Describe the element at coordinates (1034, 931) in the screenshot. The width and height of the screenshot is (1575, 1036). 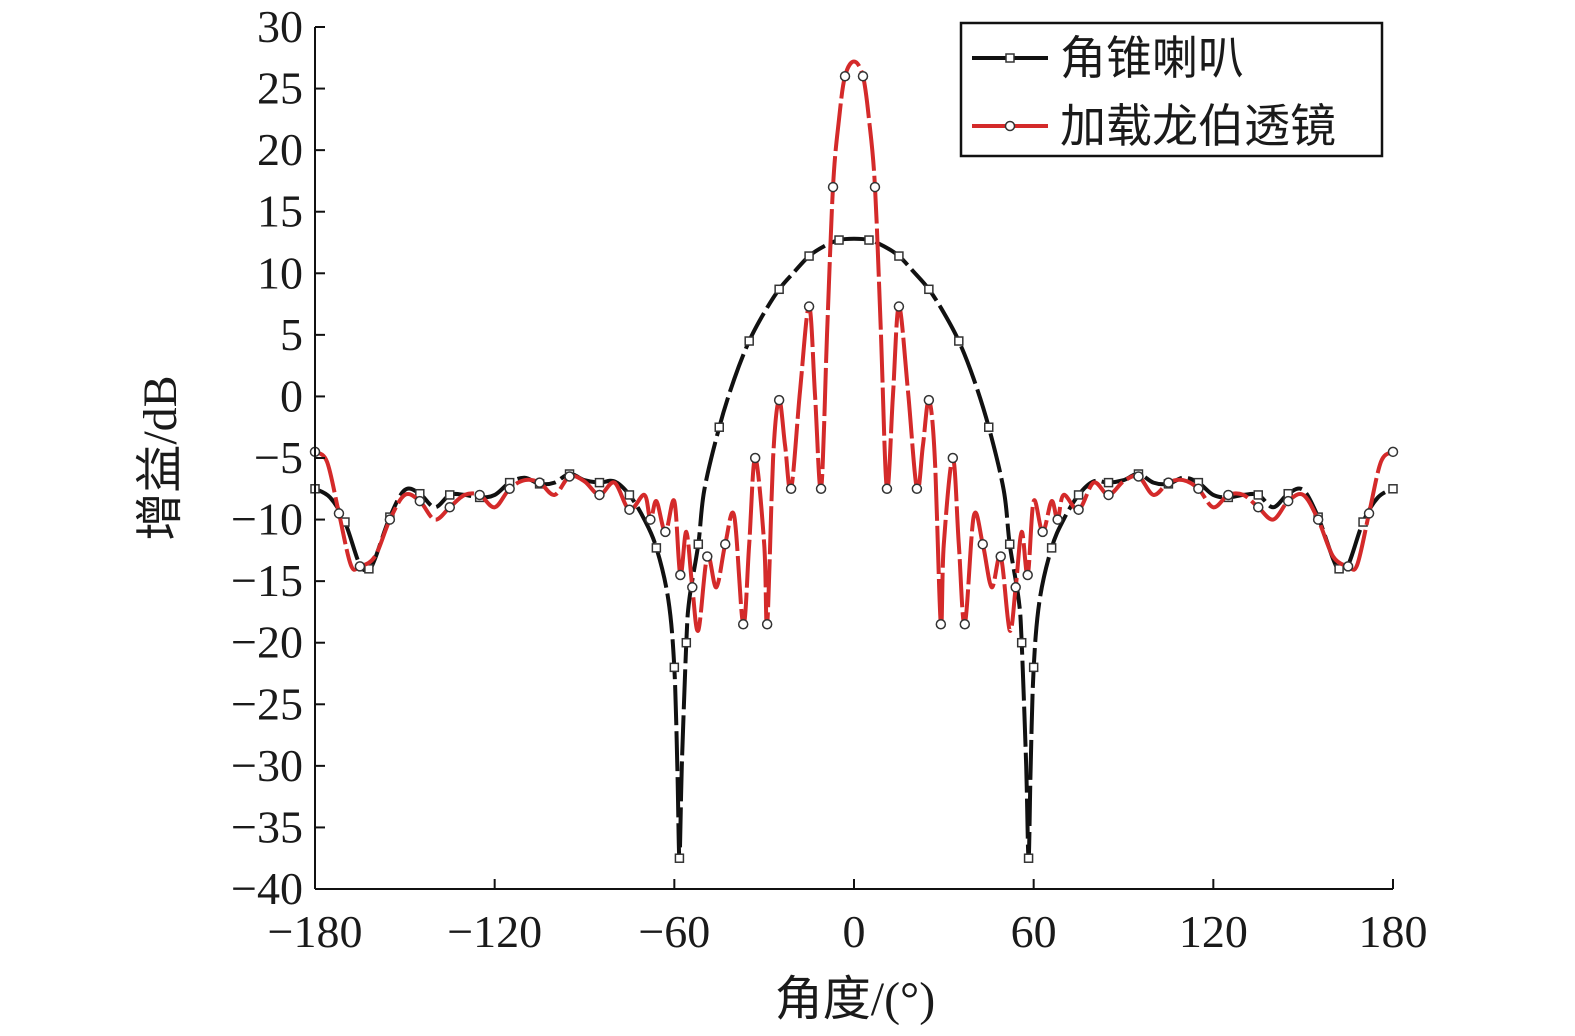
I see `x-tick-label: 60` at that location.